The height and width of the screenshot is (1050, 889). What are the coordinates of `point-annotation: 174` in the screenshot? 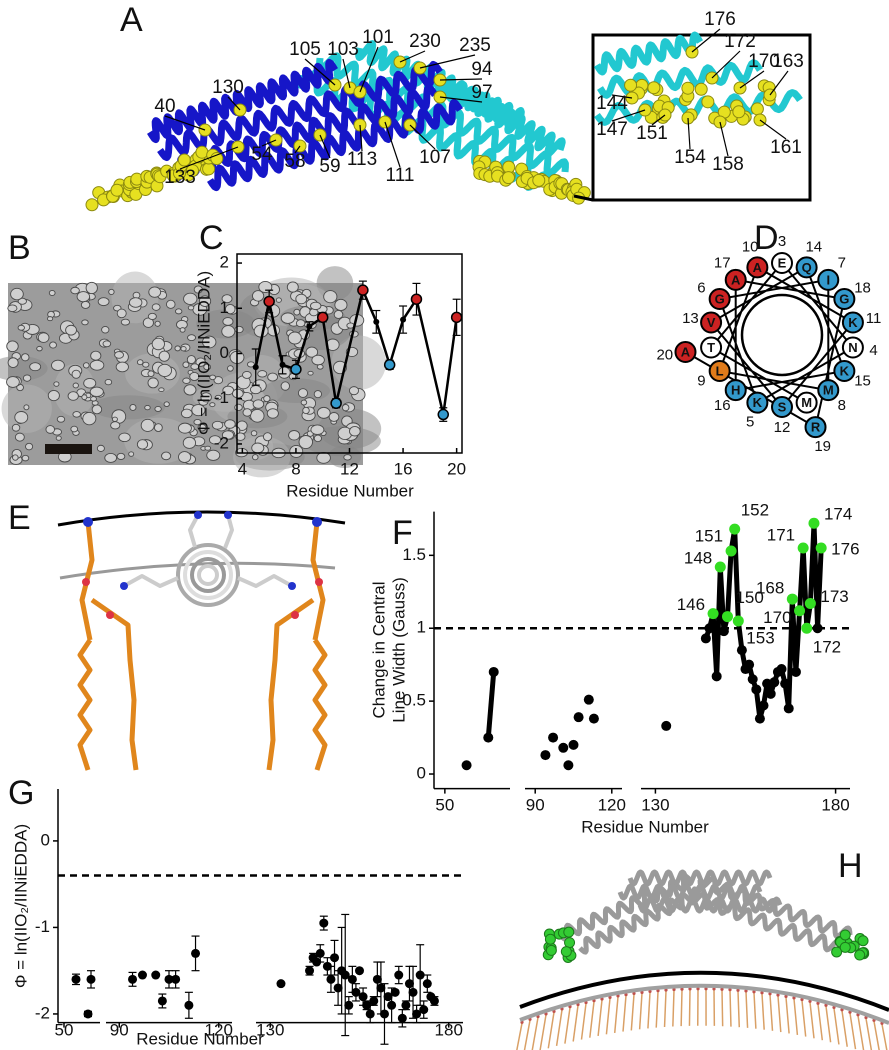 It's located at (838, 514).